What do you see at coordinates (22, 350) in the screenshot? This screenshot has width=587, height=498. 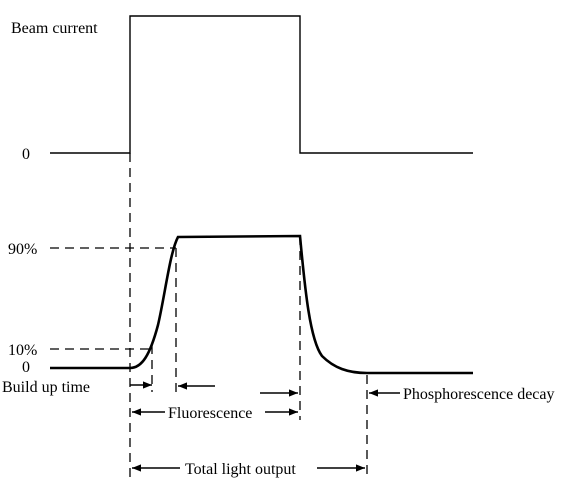 I see `ten-percent-label: 10%` at bounding box center [22, 350].